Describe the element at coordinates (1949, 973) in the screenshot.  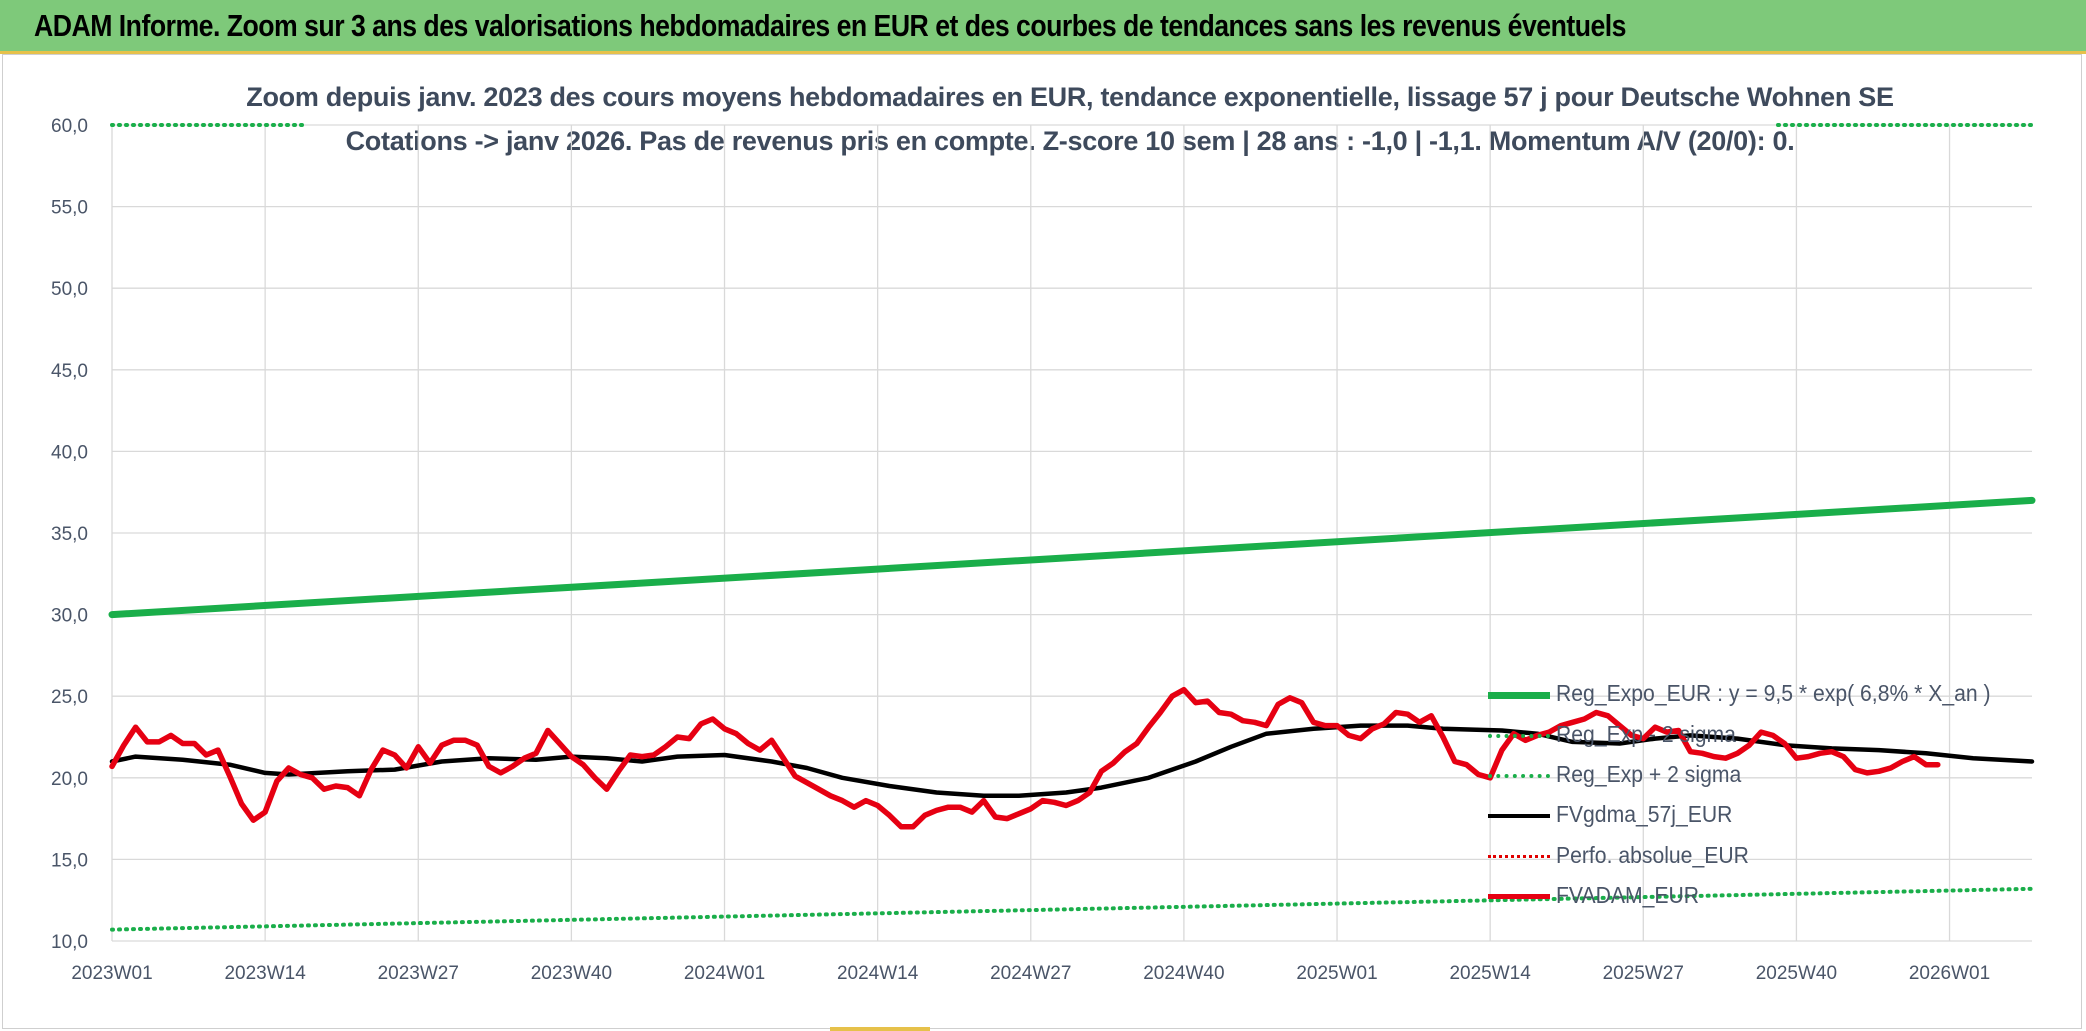
I see `x-tick-label: 2026W01` at that location.